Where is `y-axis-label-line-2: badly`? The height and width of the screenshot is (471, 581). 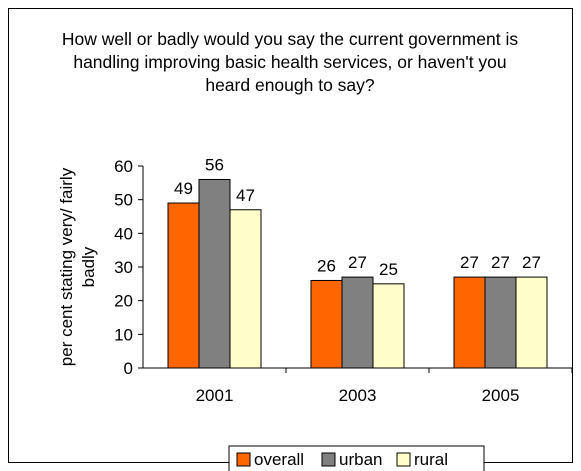
y-axis-label-line-2: badly is located at coordinates (88, 266).